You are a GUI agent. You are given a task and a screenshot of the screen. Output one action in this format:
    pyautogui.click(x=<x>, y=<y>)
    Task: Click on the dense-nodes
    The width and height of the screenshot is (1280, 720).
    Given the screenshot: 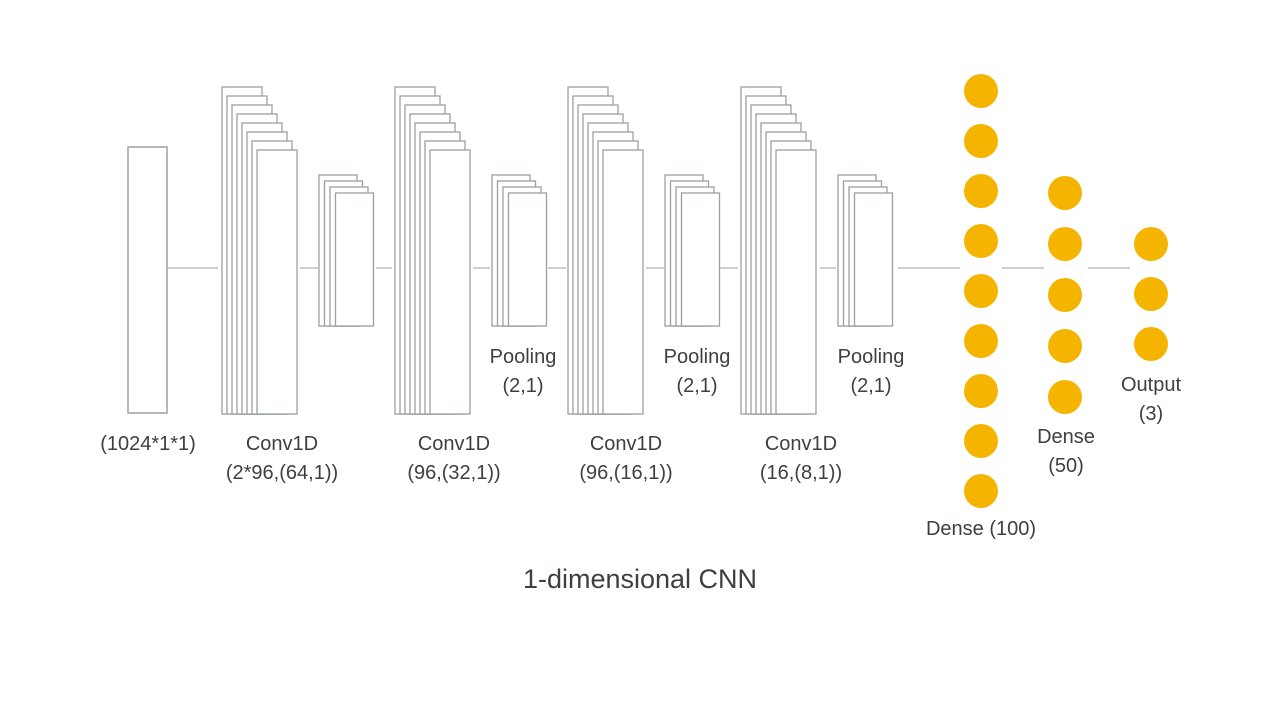 What is the action you would take?
    pyautogui.click(x=1066, y=291)
    